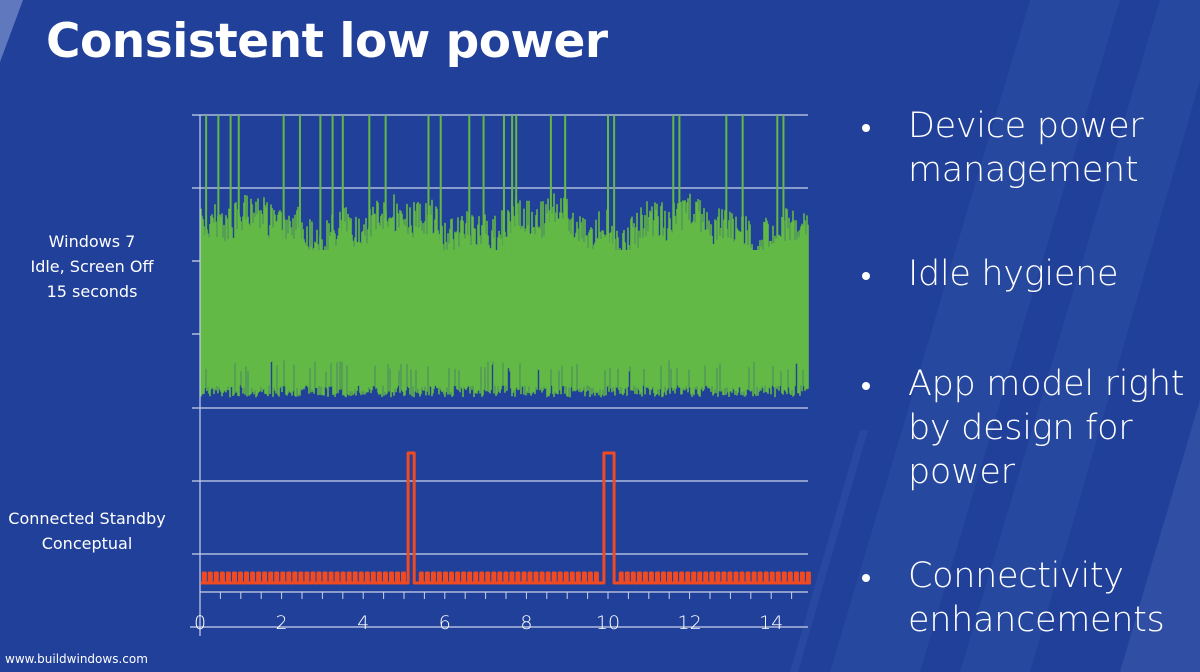  Describe the element at coordinates (506, 518) in the screenshot. I see `connected-standby-power-trace` at that location.